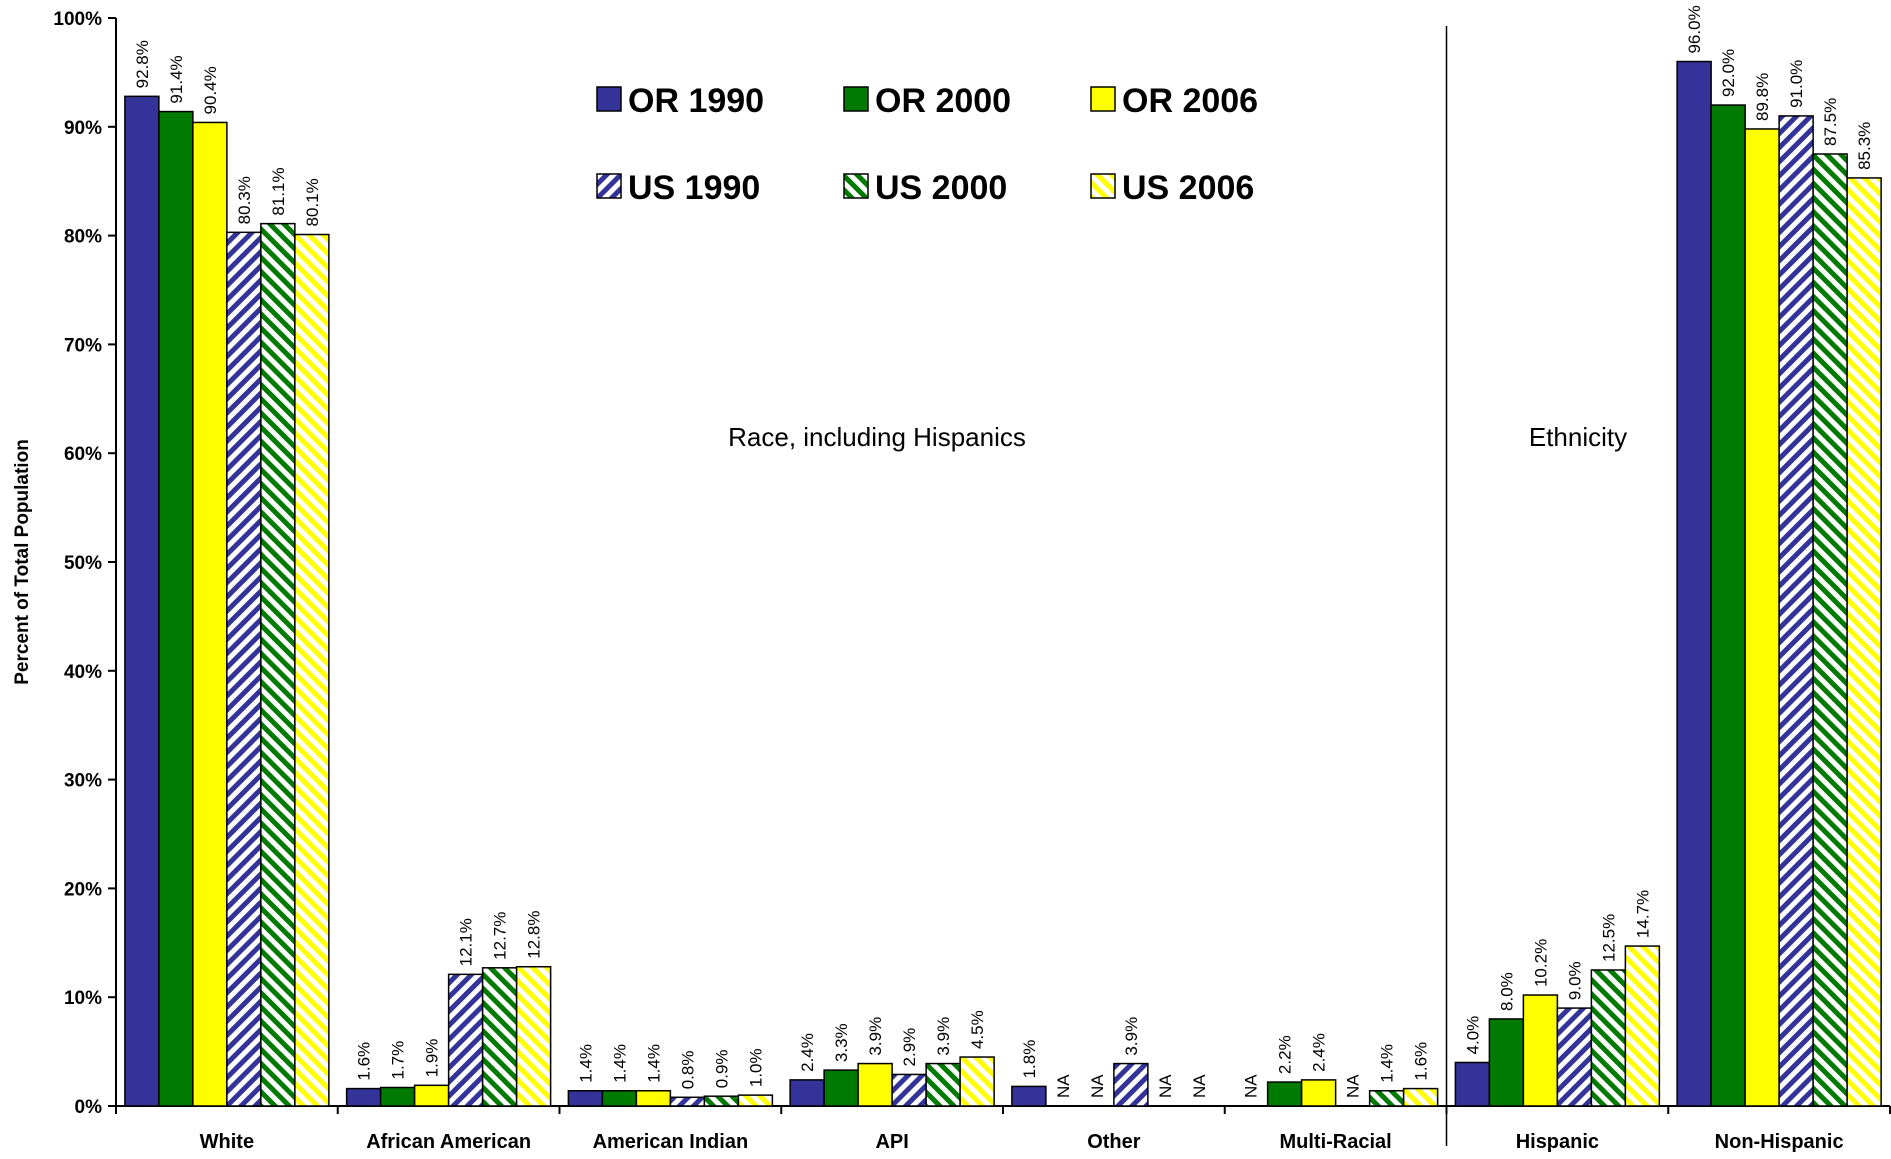 This screenshot has height=1159, width=1891. What do you see at coordinates (941, 188) in the screenshot?
I see `legend-label: US 2000` at bounding box center [941, 188].